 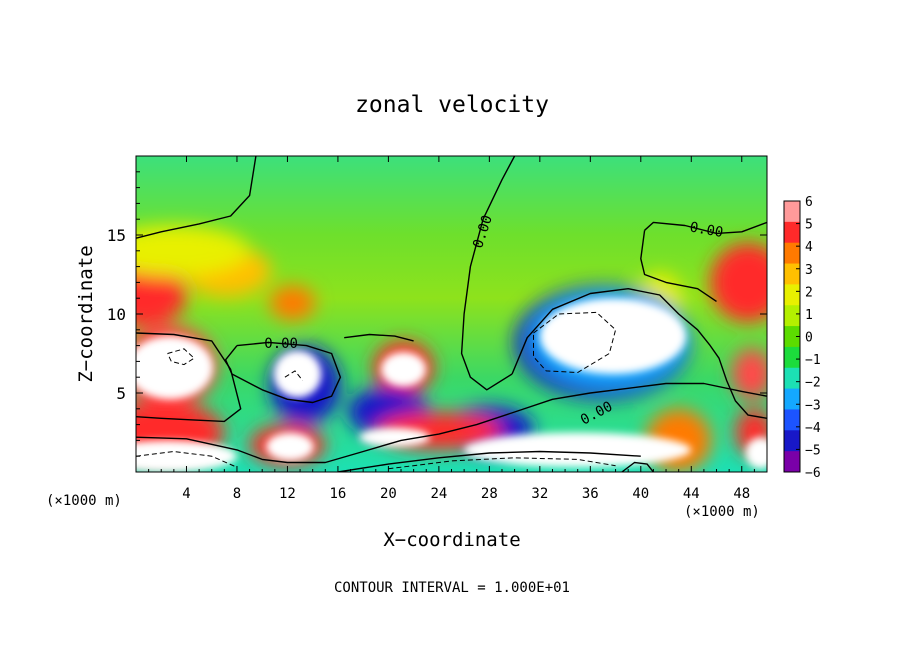 I want to click on x-tick-label-8: 36, so click(x=590, y=494).